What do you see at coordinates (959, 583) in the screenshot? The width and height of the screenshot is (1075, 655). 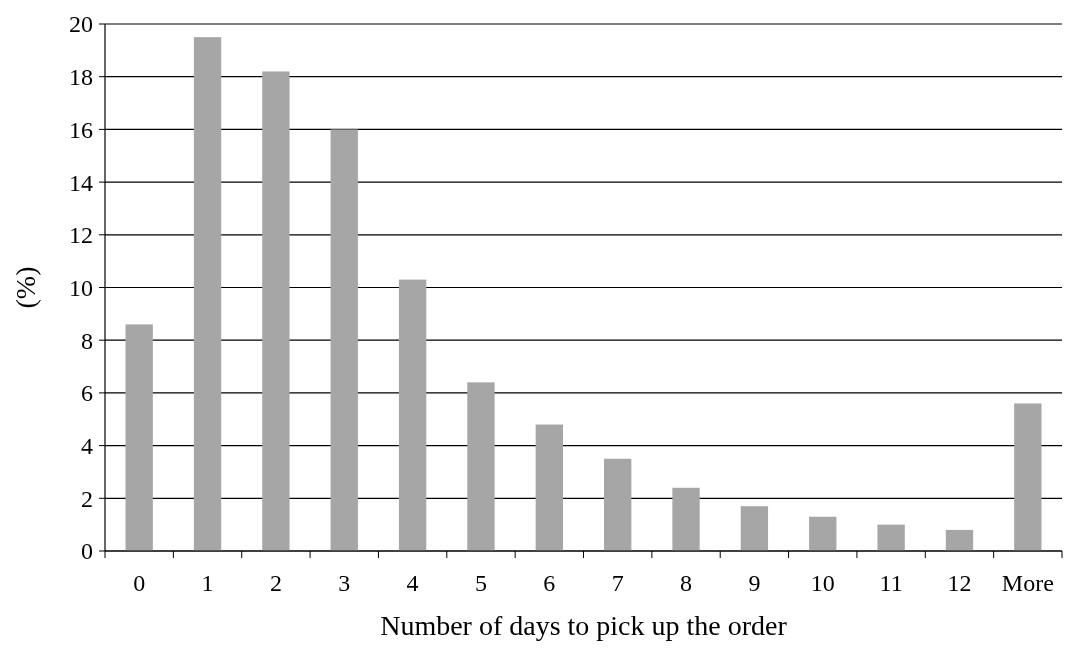 I see `x-tick-label: 12` at bounding box center [959, 583].